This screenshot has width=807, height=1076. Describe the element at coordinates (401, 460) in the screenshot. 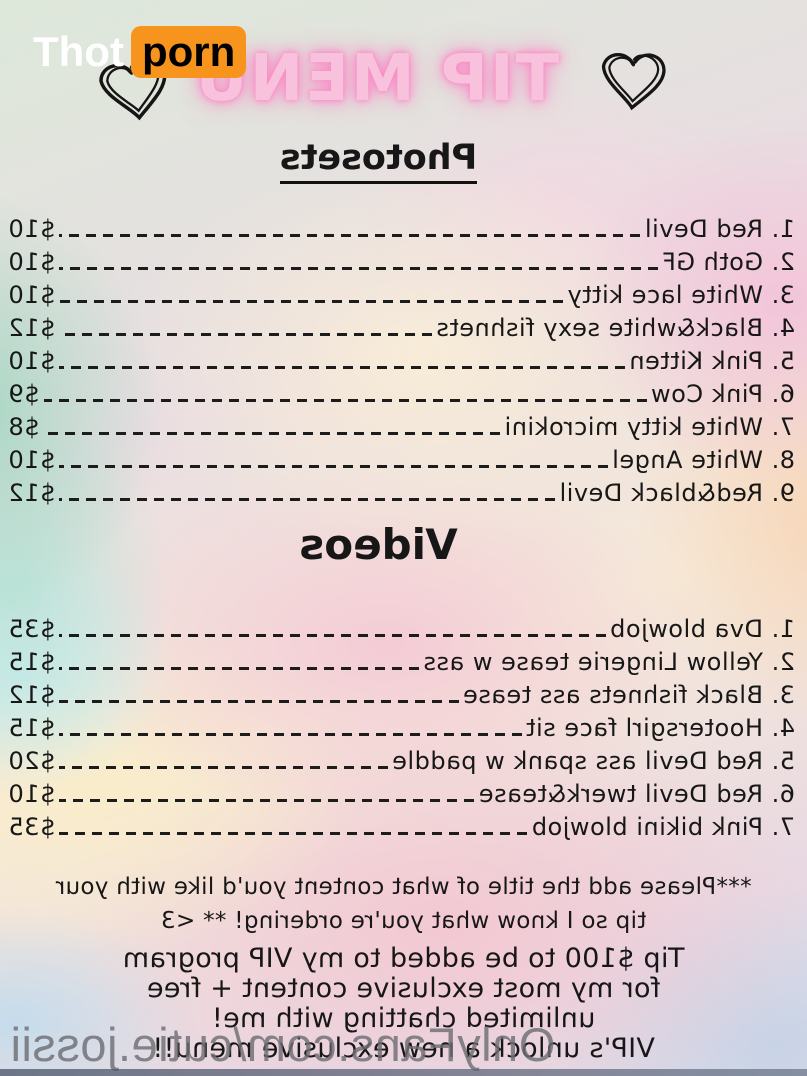

I see `menu-item-row: 8. White Angel $10` at that location.